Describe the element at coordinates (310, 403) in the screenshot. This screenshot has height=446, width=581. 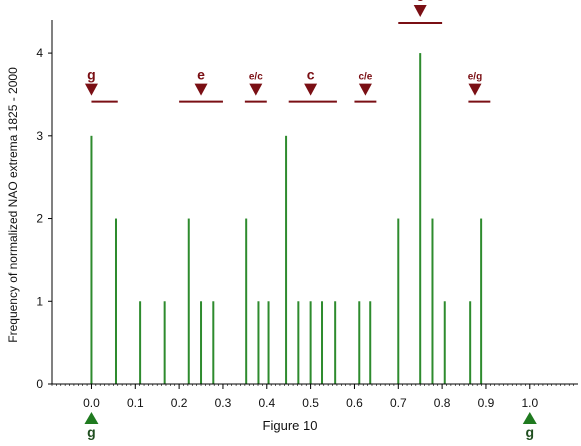
I see `x-tick-label: 0.5` at that location.